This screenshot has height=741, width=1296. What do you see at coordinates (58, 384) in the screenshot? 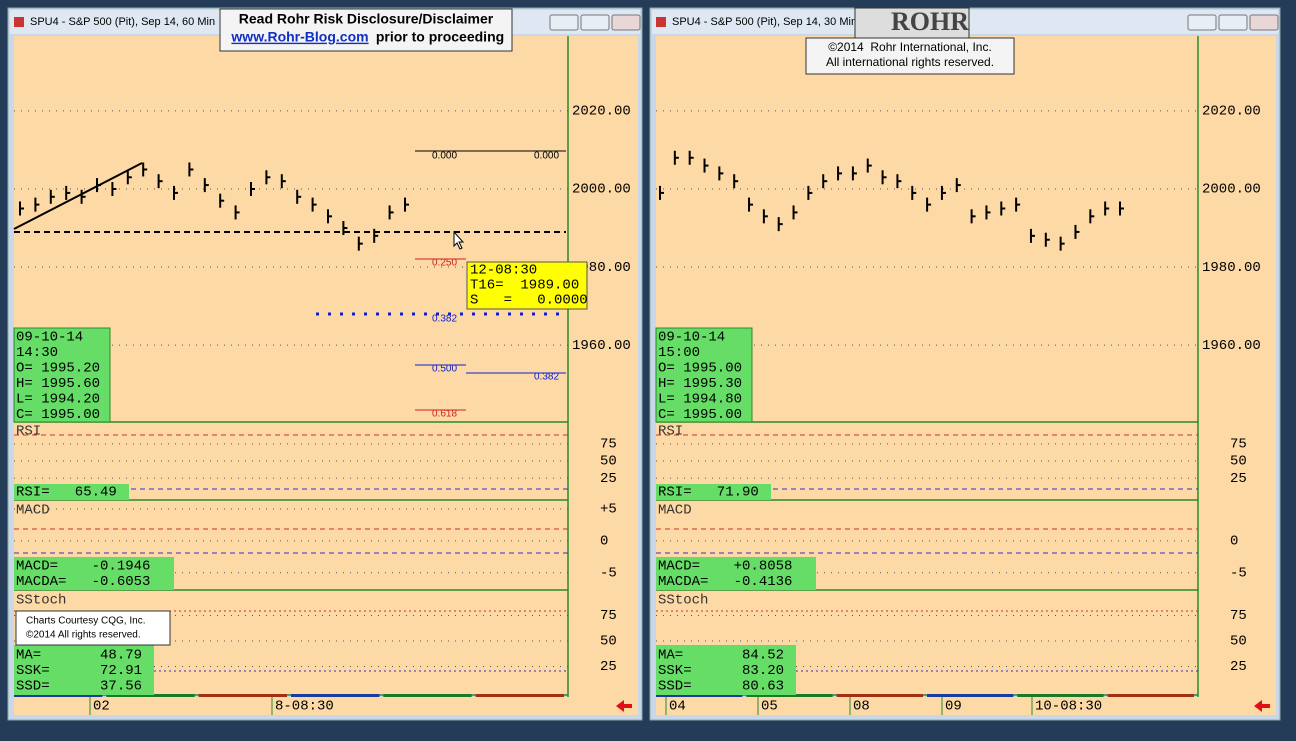
I see `info-line: H= 1995.60` at bounding box center [58, 384].